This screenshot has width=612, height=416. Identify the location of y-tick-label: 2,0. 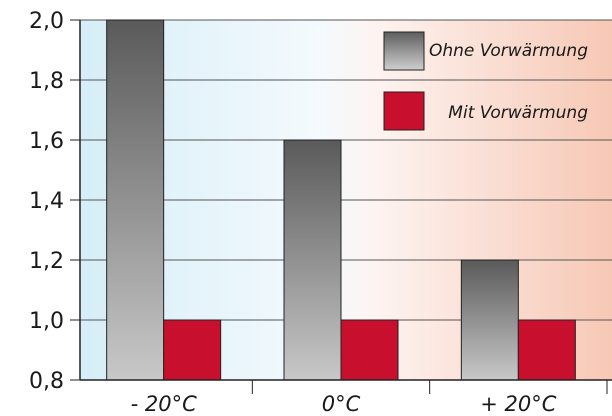
(46, 21).